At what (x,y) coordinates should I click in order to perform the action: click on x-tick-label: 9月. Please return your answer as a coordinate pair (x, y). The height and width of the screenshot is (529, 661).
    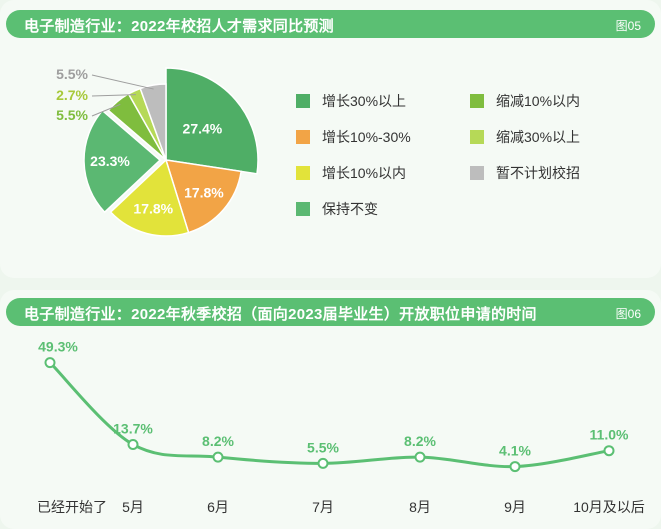
    Looking at the image, I should click on (515, 507).